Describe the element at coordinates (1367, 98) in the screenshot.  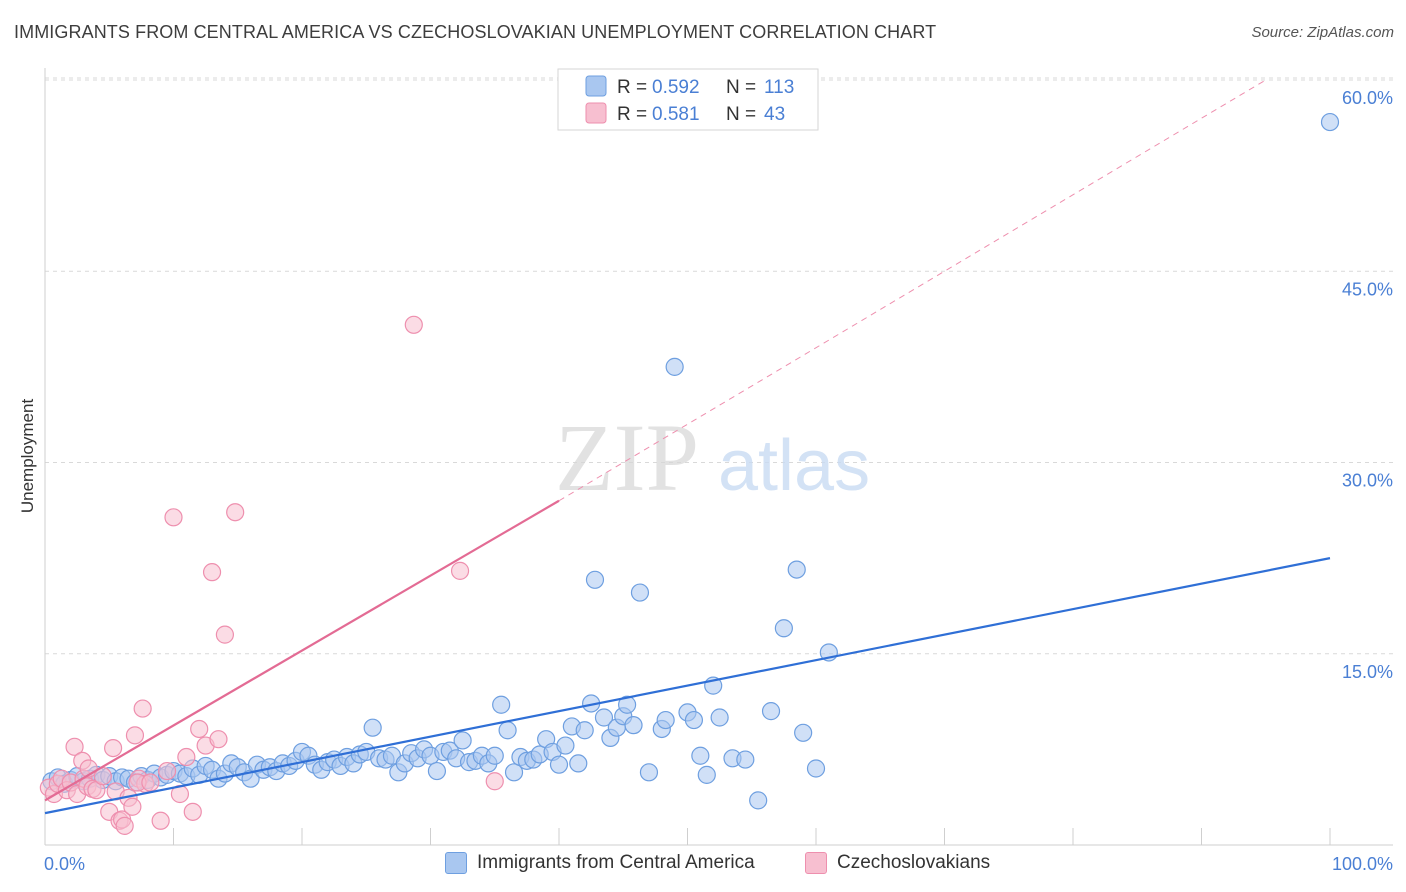
I see `y-tick-label: 60.0%` at that location.